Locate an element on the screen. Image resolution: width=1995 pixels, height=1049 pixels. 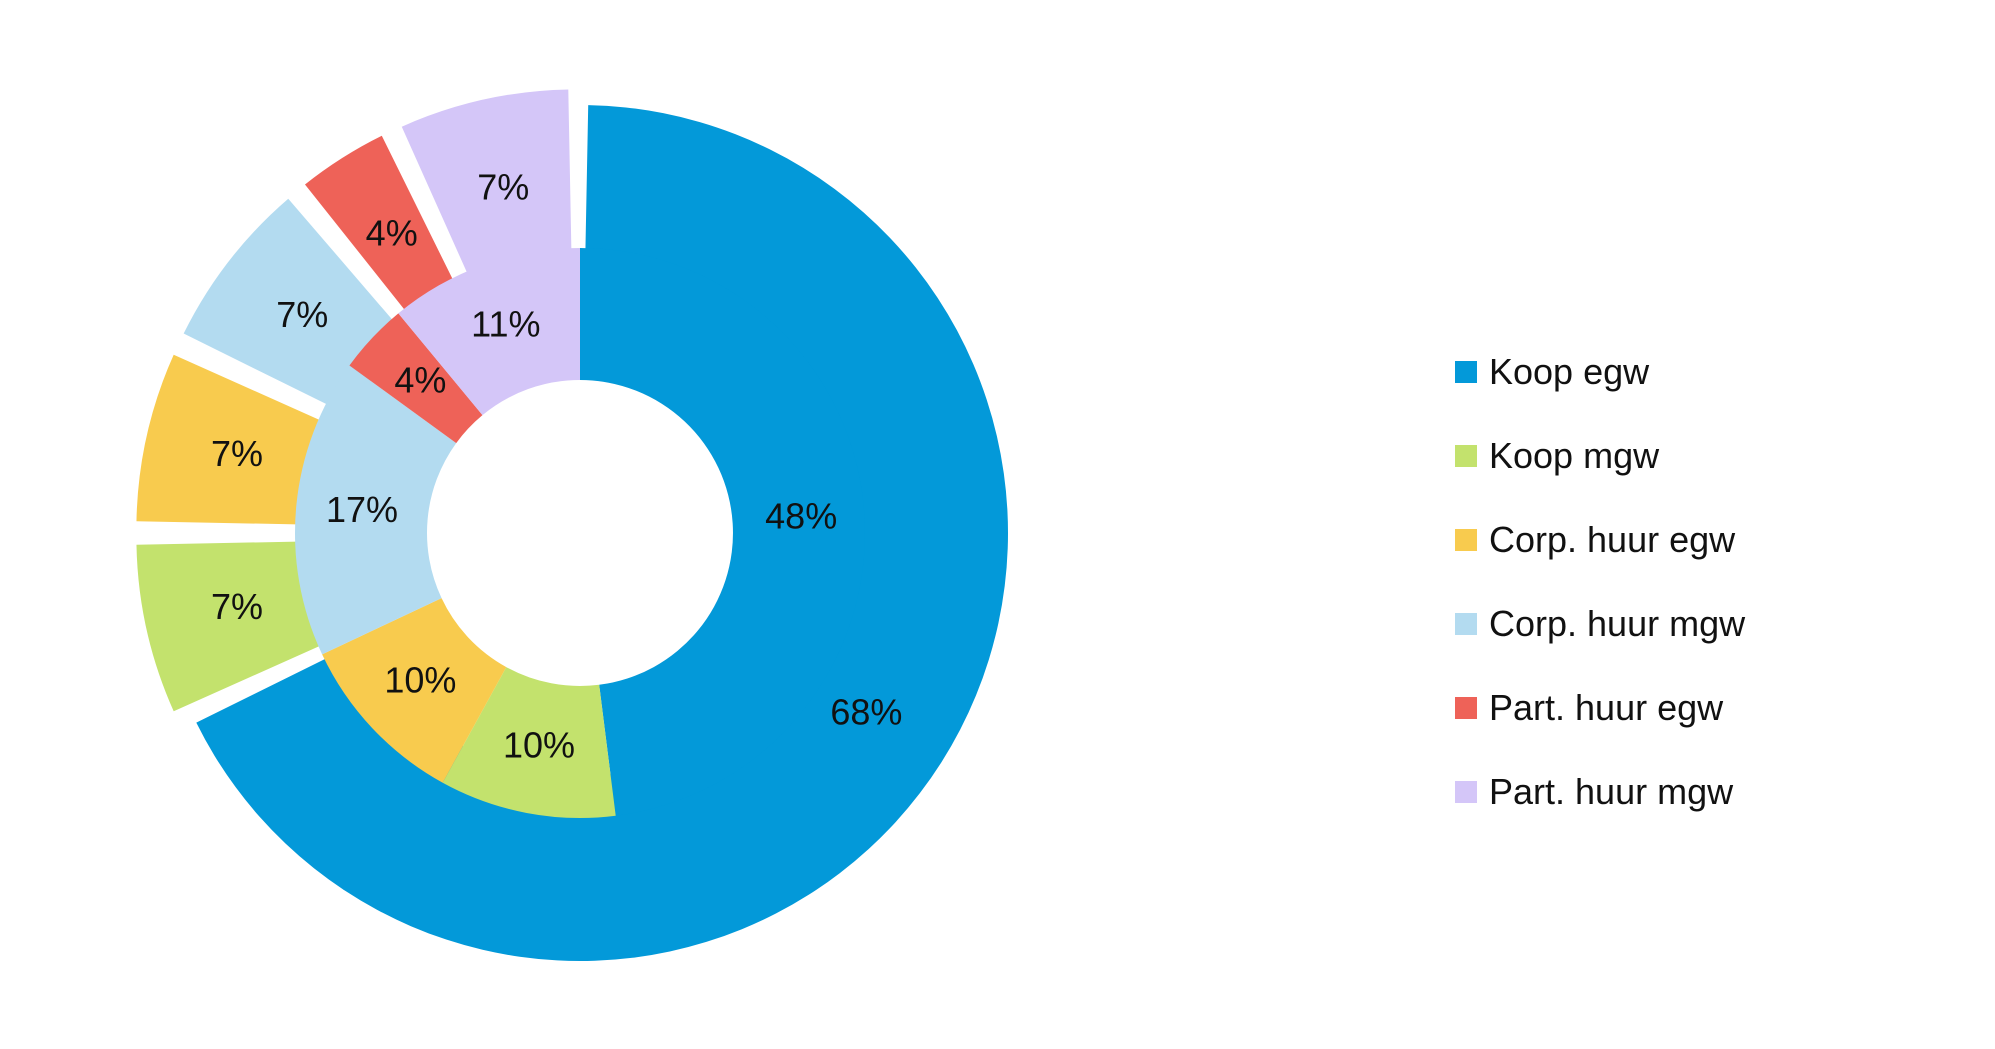
inner-slice-corp-huur-egw is located at coordinates (414, 690).